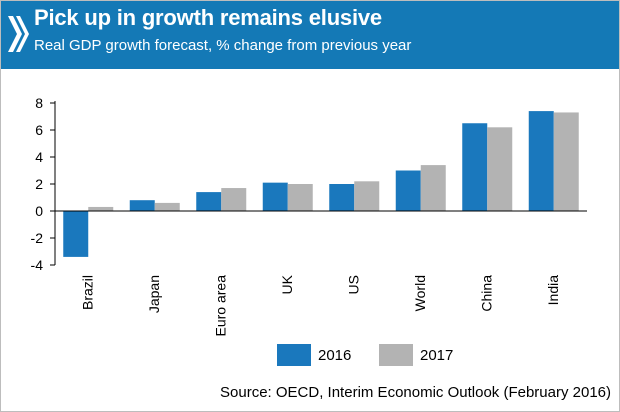 This screenshot has width=620, height=412. I want to click on bar-2017-uk, so click(300, 197).